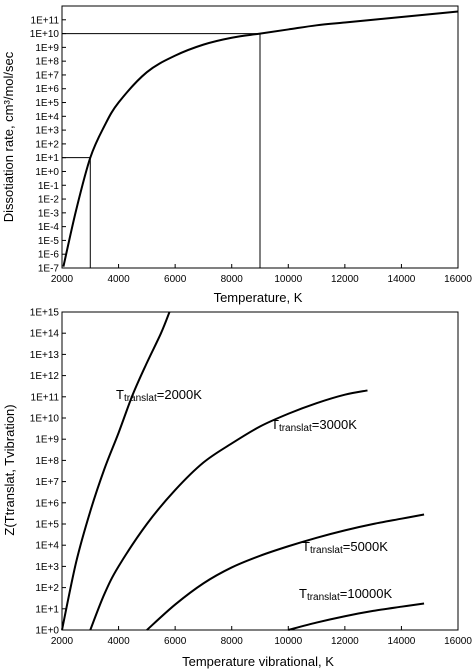 The image size is (474, 670). I want to click on curve-label-10000k: Ttranslat=10000K, so click(345, 594).